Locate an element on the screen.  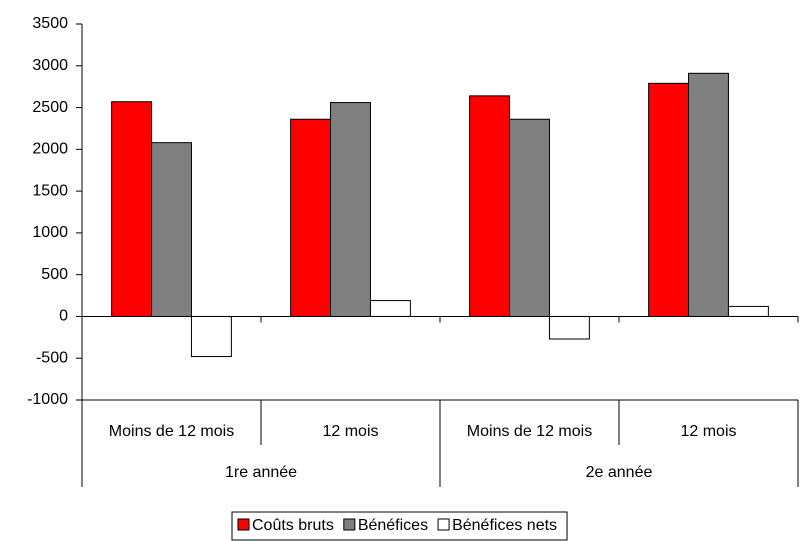
y-tick-label: 1500 is located at coordinates (50, 190).